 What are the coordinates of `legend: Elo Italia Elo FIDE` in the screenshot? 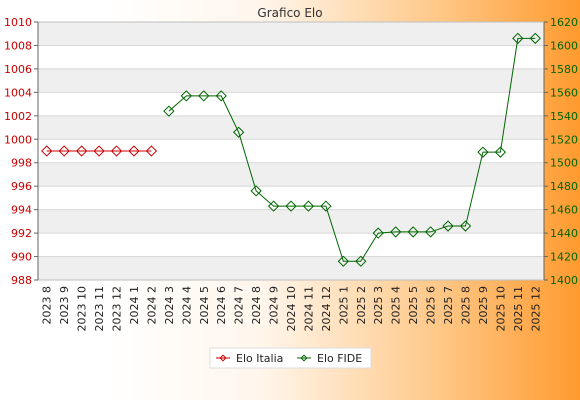 It's located at (290, 358).